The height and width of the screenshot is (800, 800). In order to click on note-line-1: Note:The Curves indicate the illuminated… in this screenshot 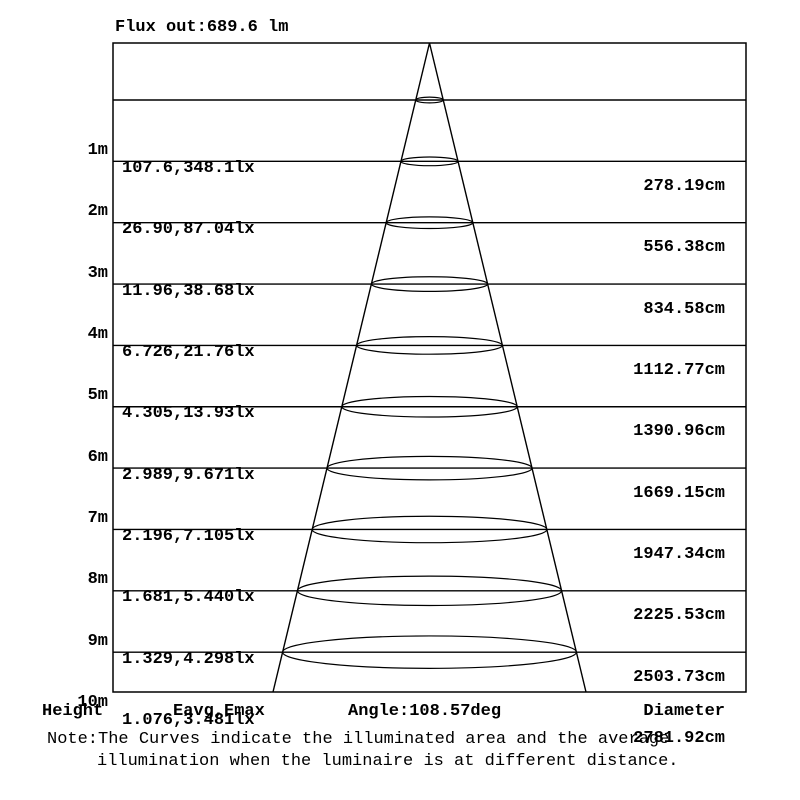, I will do `click(358, 739)`.